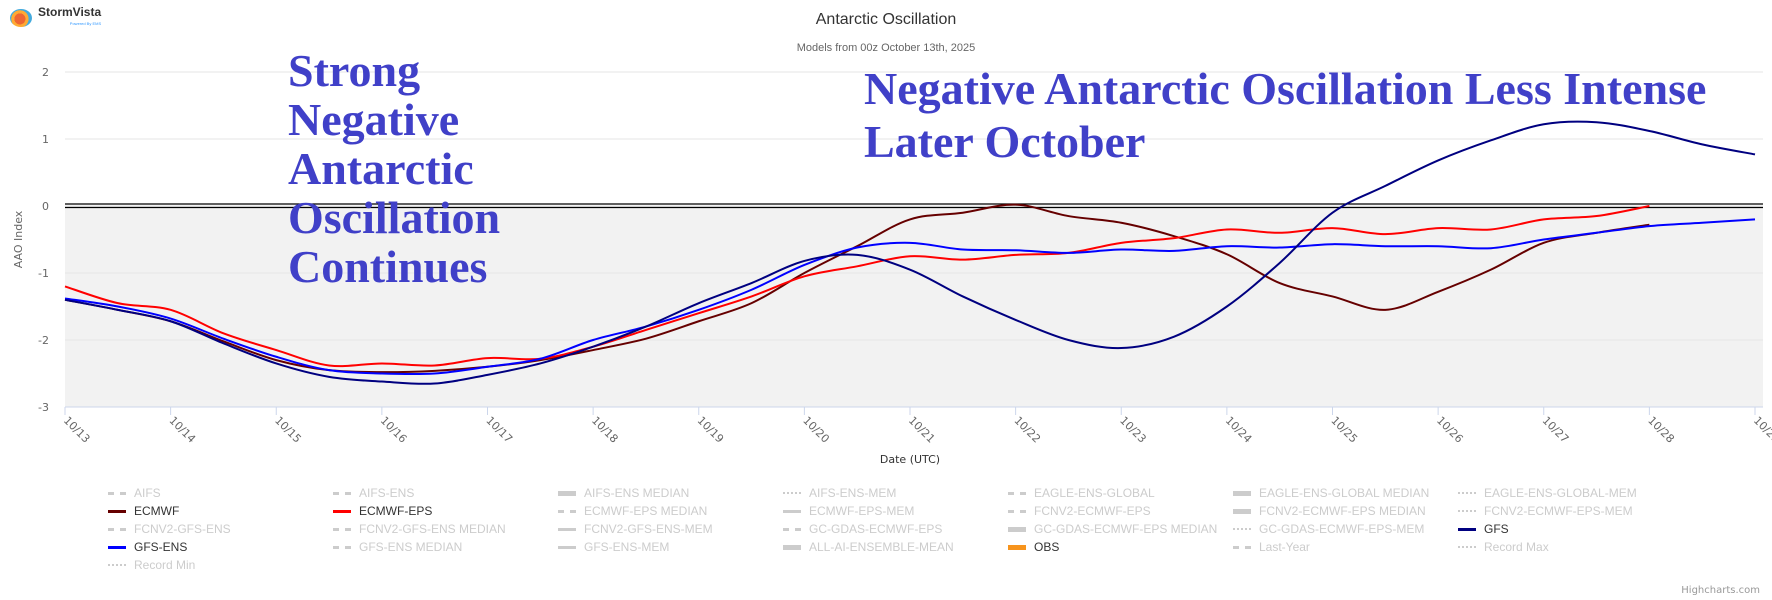 This screenshot has height=600, width=1772. I want to click on x-tick-label: 10/28, so click(1661, 430).